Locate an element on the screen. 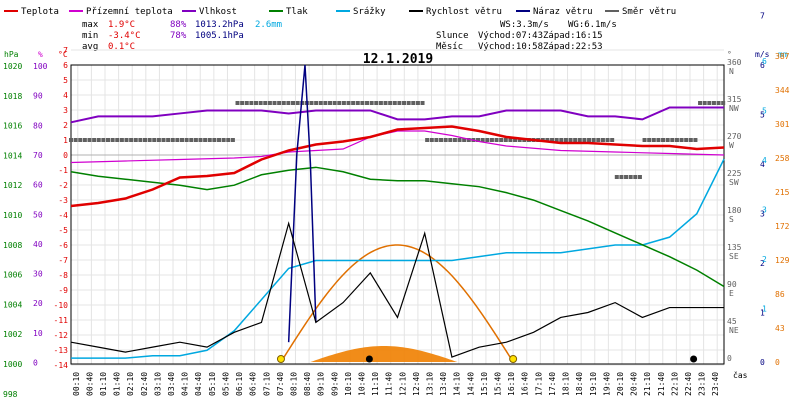  stat-pressure: 1005.1hPa is located at coordinates (219, 36).